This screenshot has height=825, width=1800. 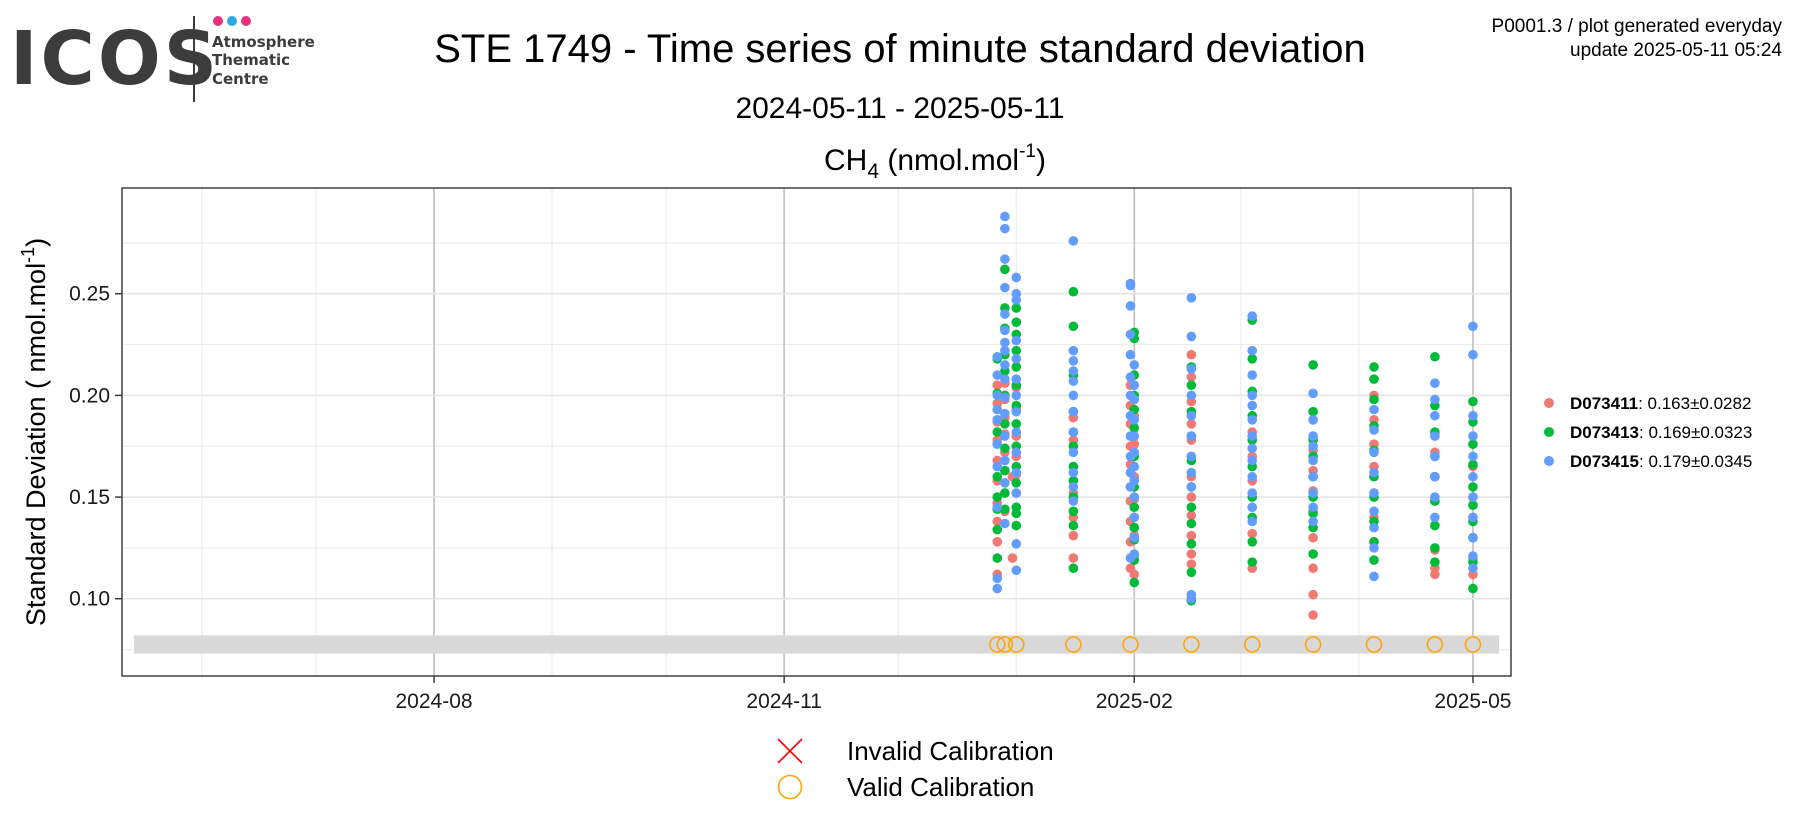 What do you see at coordinates (1549, 403) in the screenshot?
I see `legend-key-D073411` at bounding box center [1549, 403].